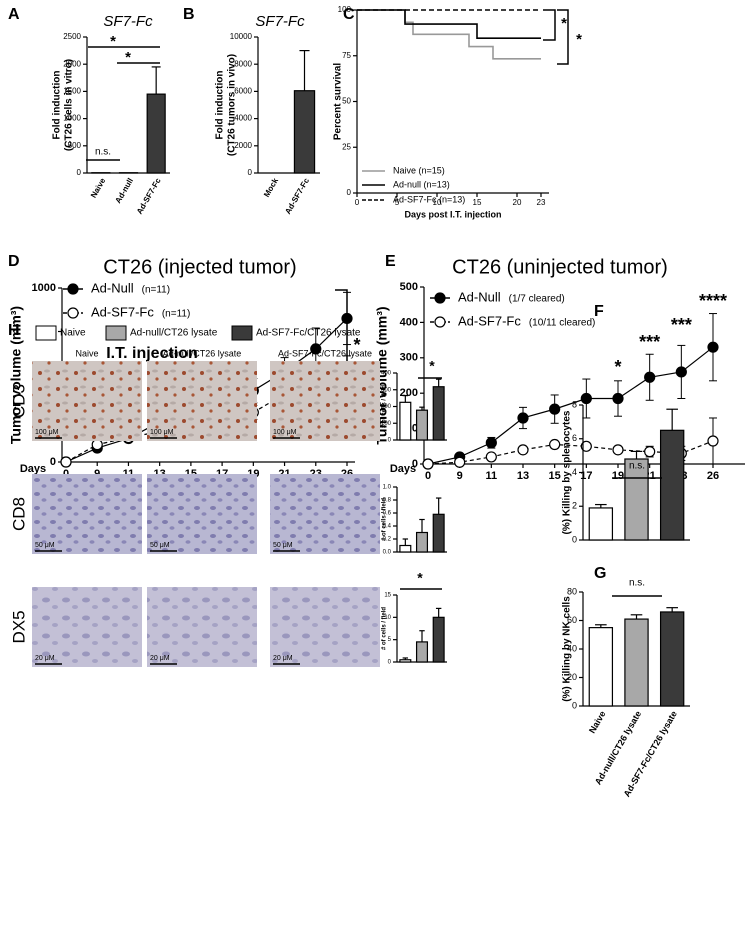  I want to click on y-axis-label: (%) Killing by splenocytes, so click(567, 472).